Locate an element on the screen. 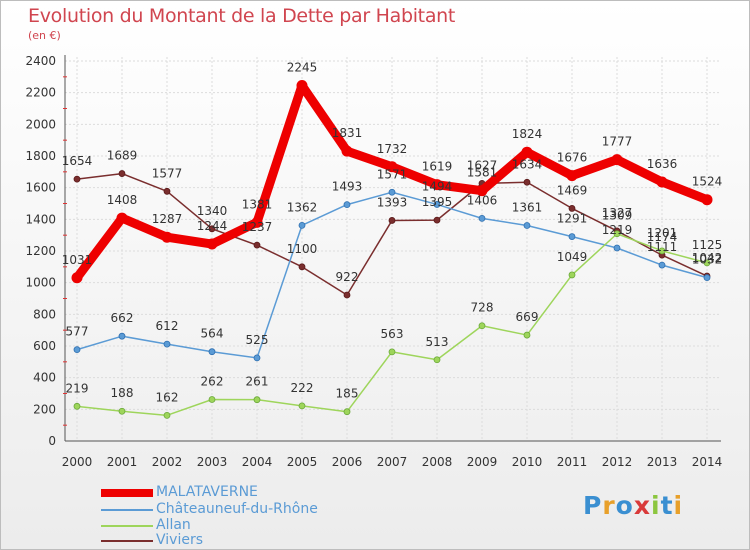  y-tick-label: 400 is located at coordinates (44, 378).